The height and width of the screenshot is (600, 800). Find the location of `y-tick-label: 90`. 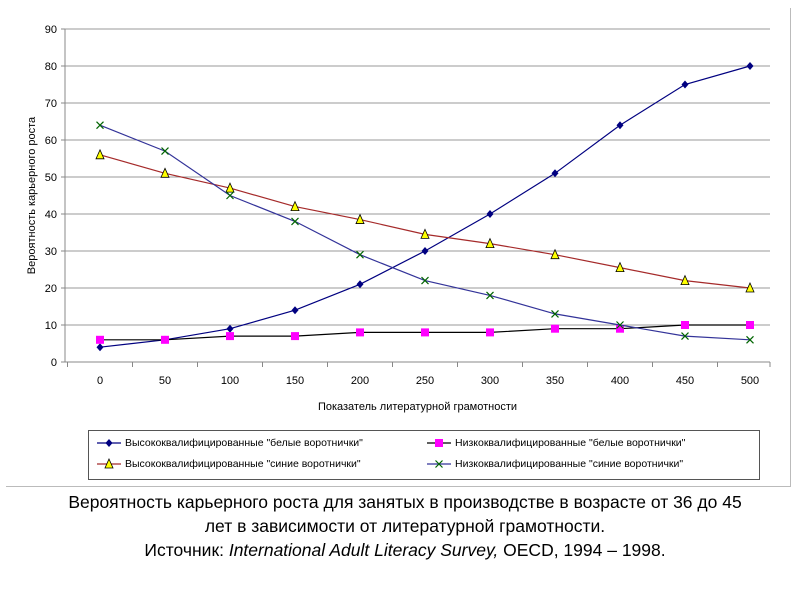

y-tick-label: 90 is located at coordinates (51, 30).